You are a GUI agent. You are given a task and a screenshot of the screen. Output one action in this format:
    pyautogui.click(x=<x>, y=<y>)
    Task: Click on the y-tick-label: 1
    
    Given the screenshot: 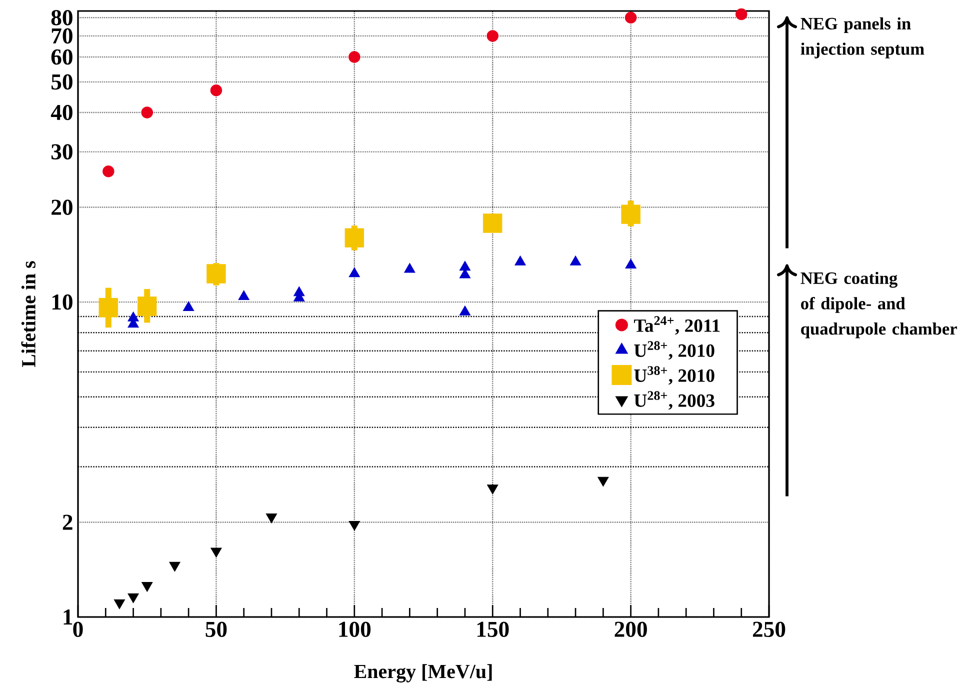 What is the action you would take?
    pyautogui.click(x=68, y=617)
    